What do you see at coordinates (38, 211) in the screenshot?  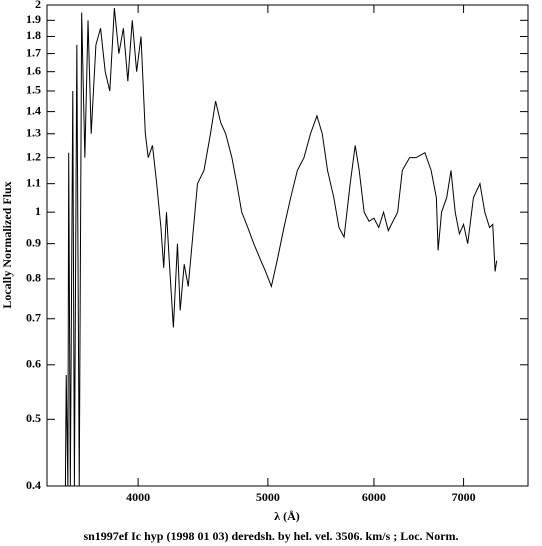 I see `y-tick-label: 1` at bounding box center [38, 211].